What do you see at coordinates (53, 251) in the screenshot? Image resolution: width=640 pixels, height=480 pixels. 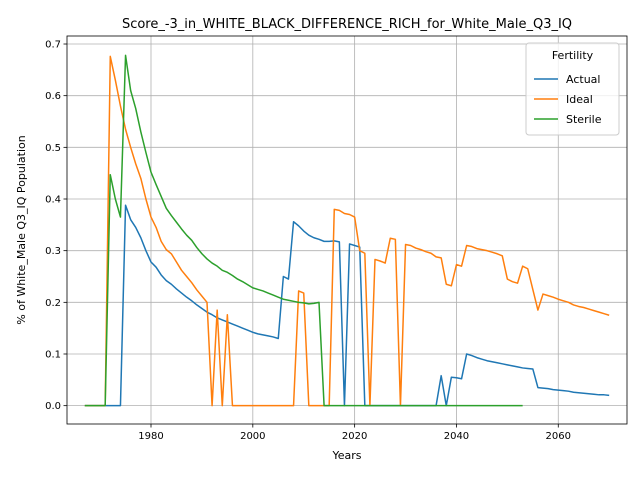 I see `y-tick-label: 0.3` at bounding box center [53, 251].